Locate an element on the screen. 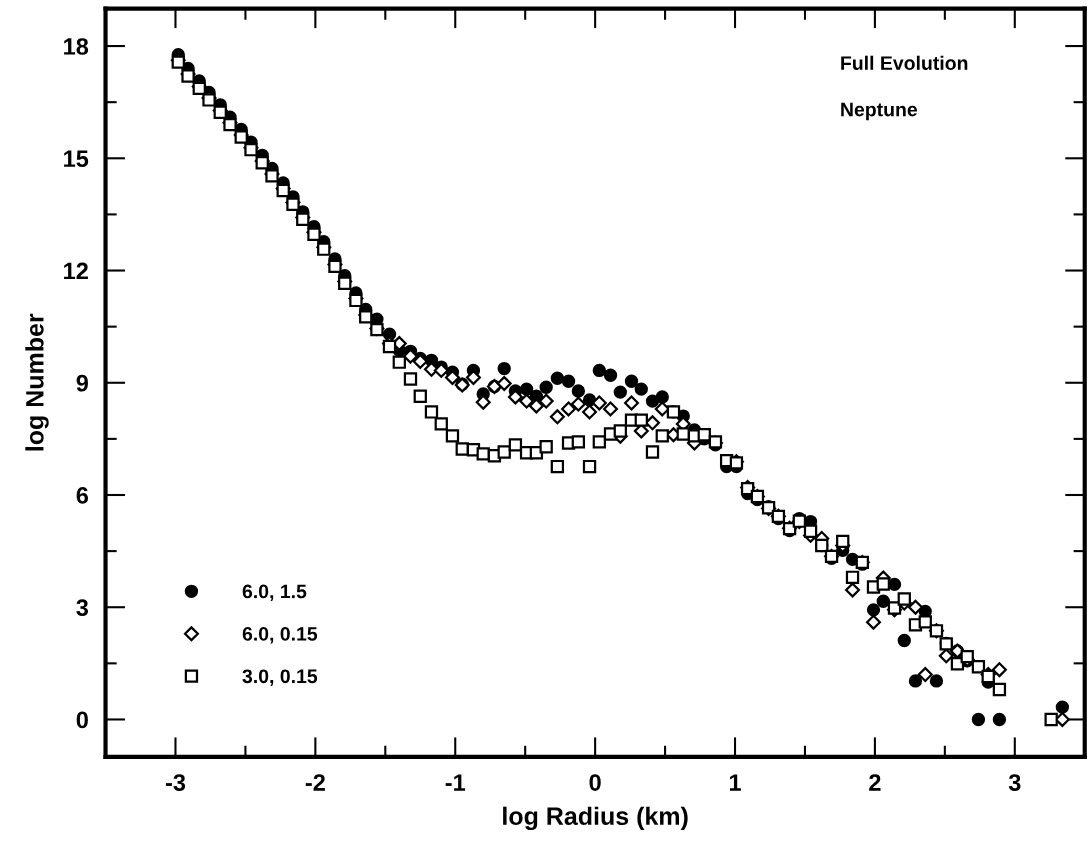 The width and height of the screenshot is (1088, 865). y-tick-label: 6 is located at coordinates (82, 495).